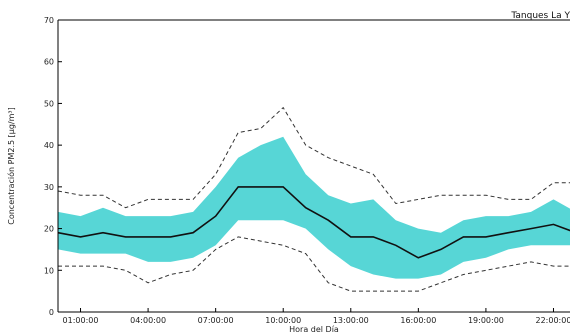 The image size is (570, 336). I want to click on y-tick-label: 60, so click(49, 62).